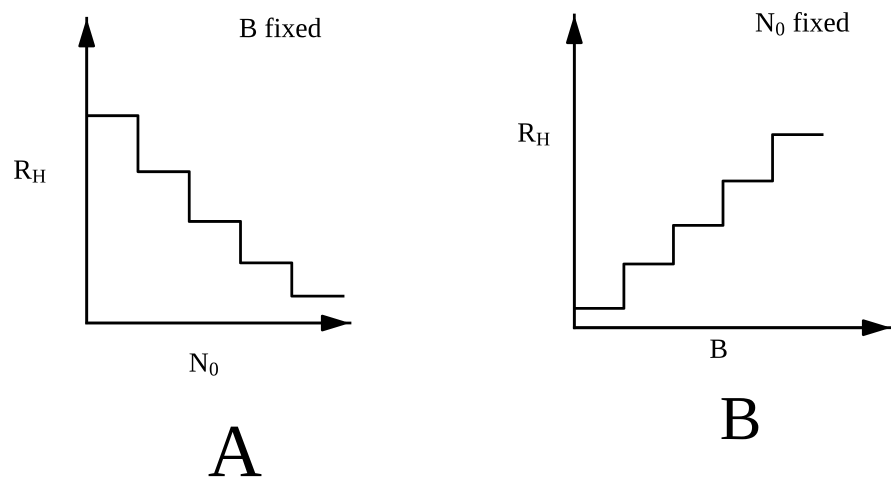  What do you see at coordinates (281, 28) in the screenshot?
I see `text: B fixed` at bounding box center [281, 28].